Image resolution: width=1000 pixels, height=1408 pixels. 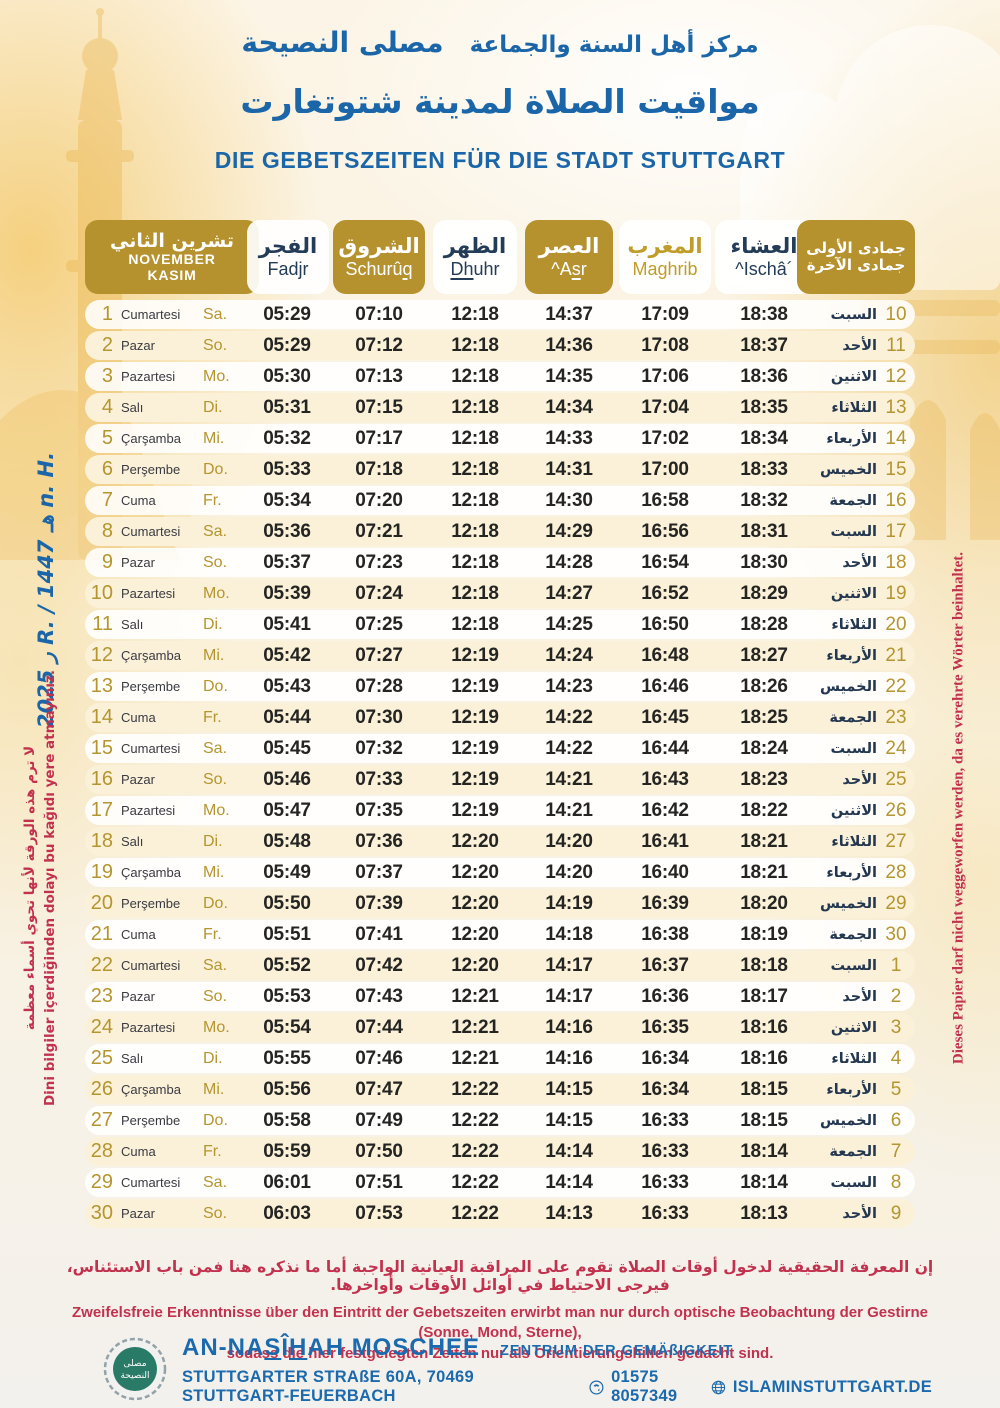 What do you see at coordinates (172, 274) in the screenshot?
I see `month-name-turkish: KASIM` at bounding box center [172, 274].